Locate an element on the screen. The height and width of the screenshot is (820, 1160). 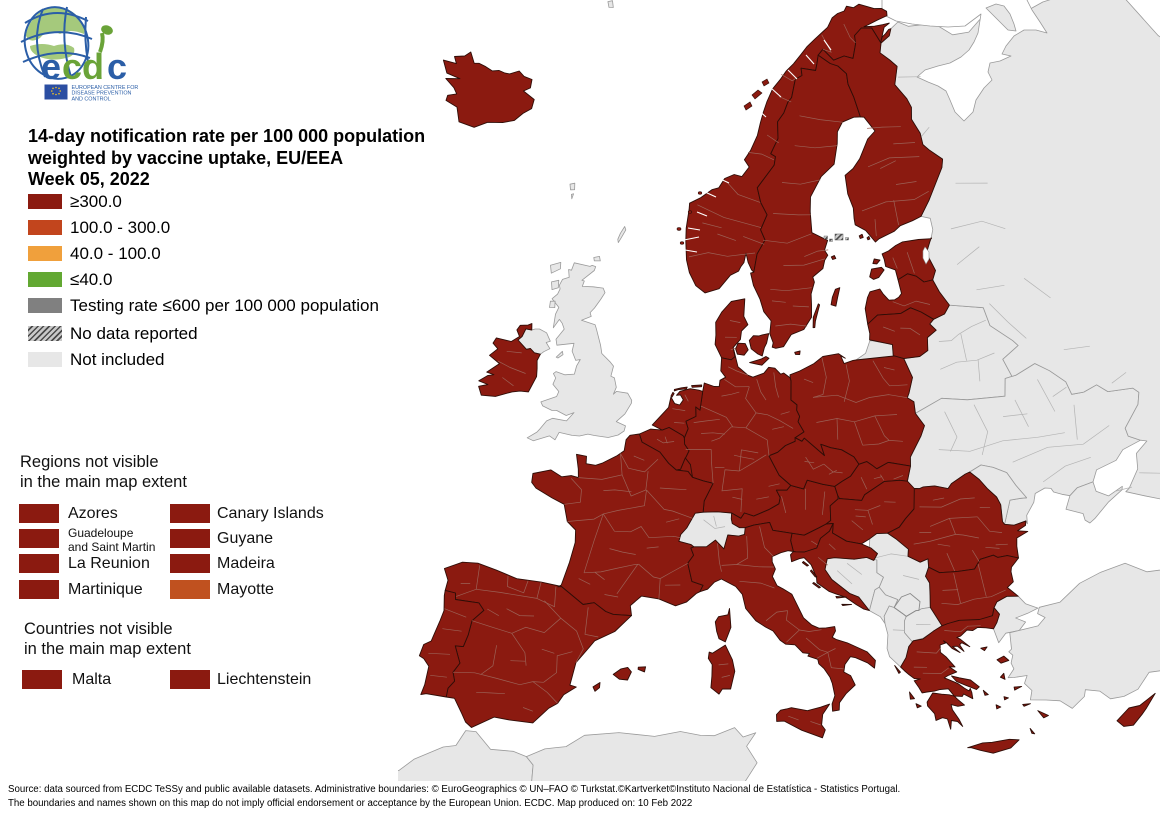
svg-text: d is located at coordinates (93, 66).